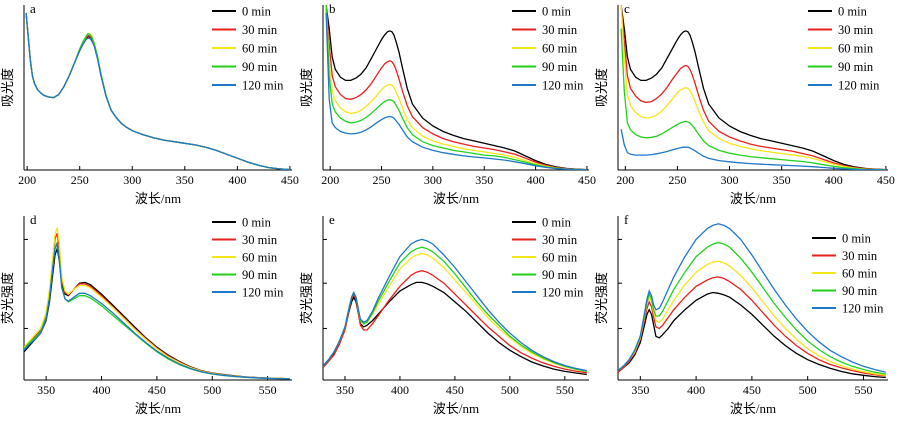 Image resolution: width=900 pixels, height=422 pixels. What do you see at coordinates (332, 219) in the screenshot?
I see `panel-label: e` at bounding box center [332, 219].